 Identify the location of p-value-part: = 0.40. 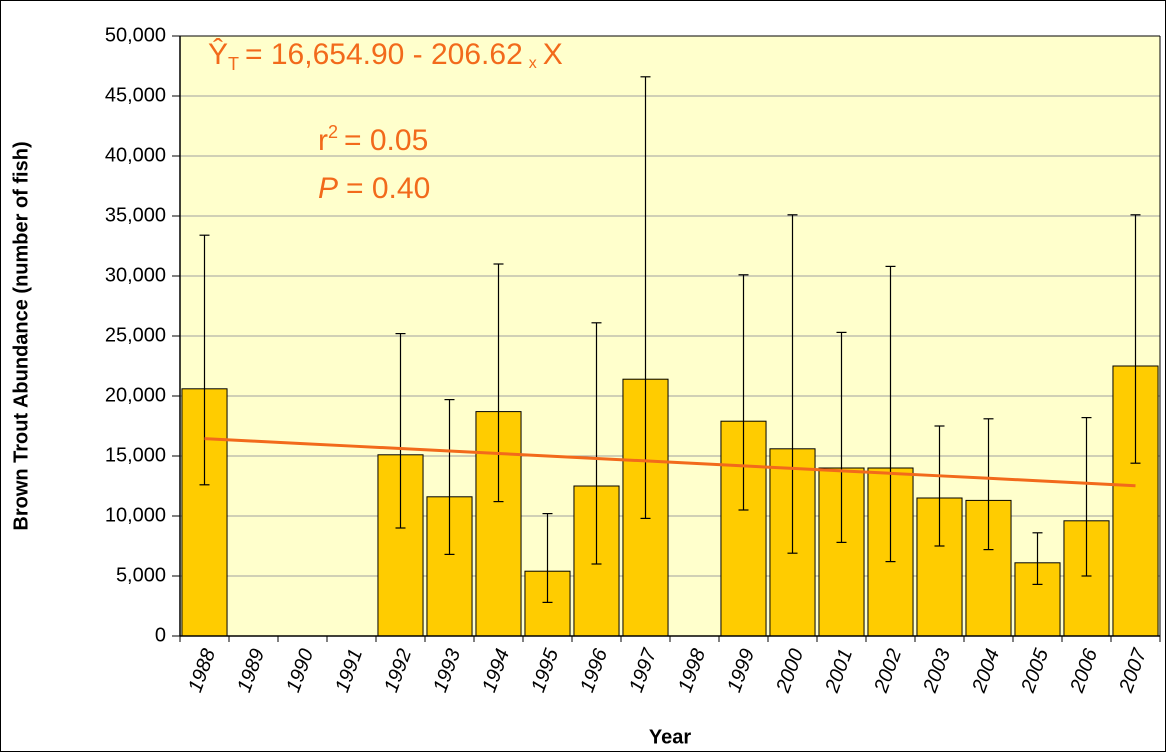
(388, 188).